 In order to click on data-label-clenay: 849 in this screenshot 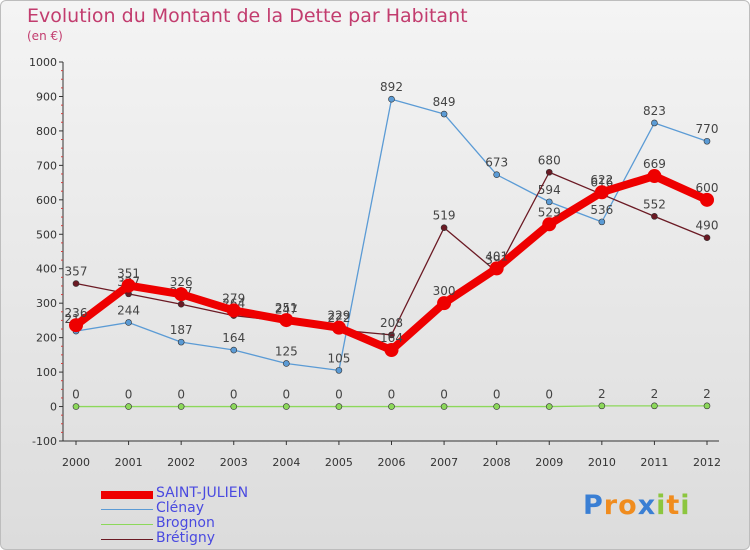, I will do `click(444, 102)`.